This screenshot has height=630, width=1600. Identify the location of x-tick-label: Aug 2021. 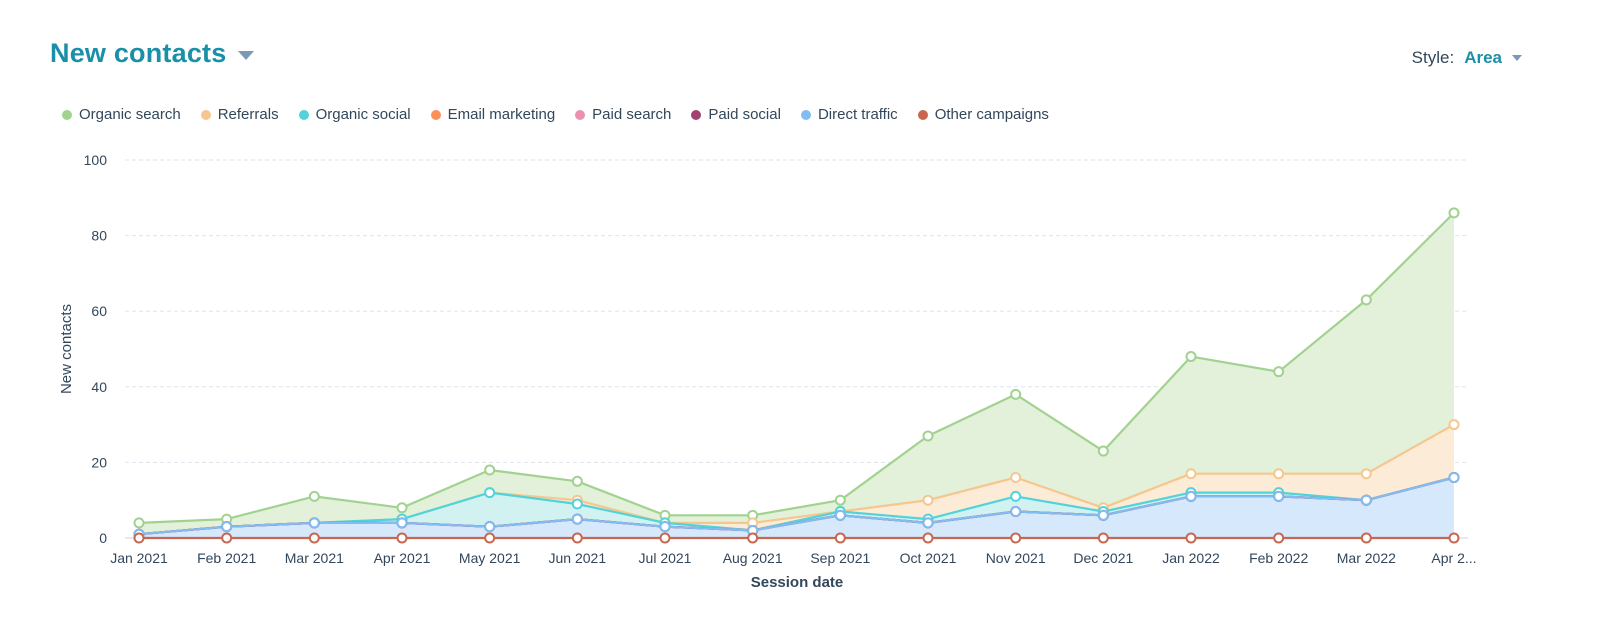
(753, 558).